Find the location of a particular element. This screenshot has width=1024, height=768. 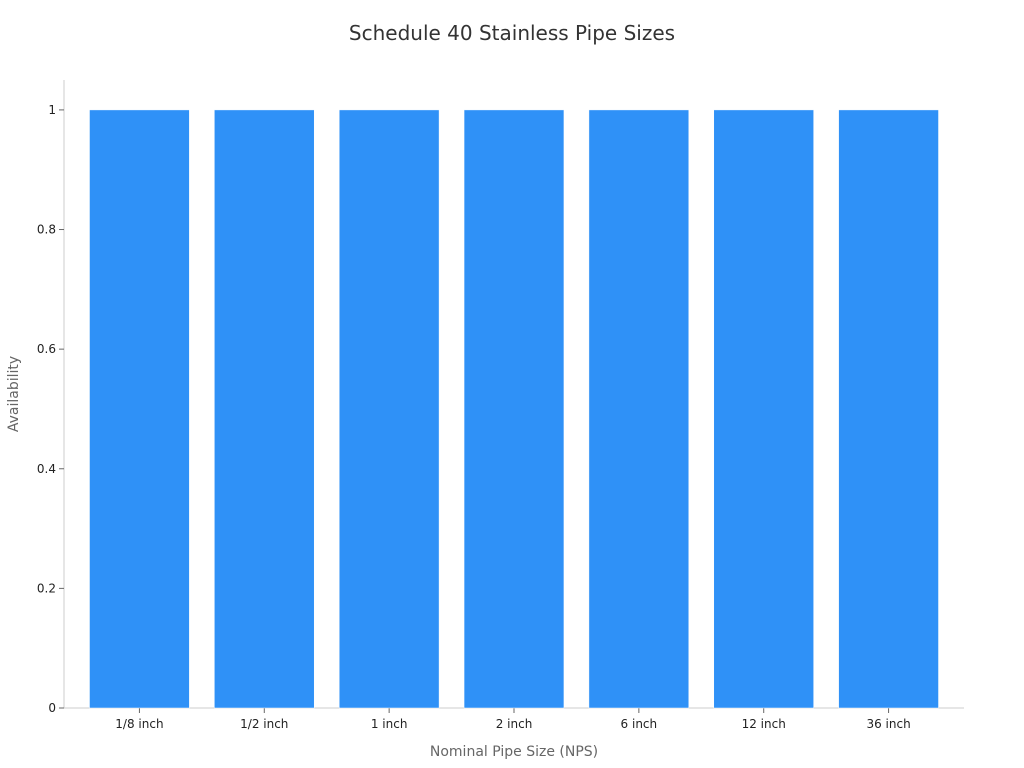

x-tick-label: 1/2 inch is located at coordinates (264, 724).